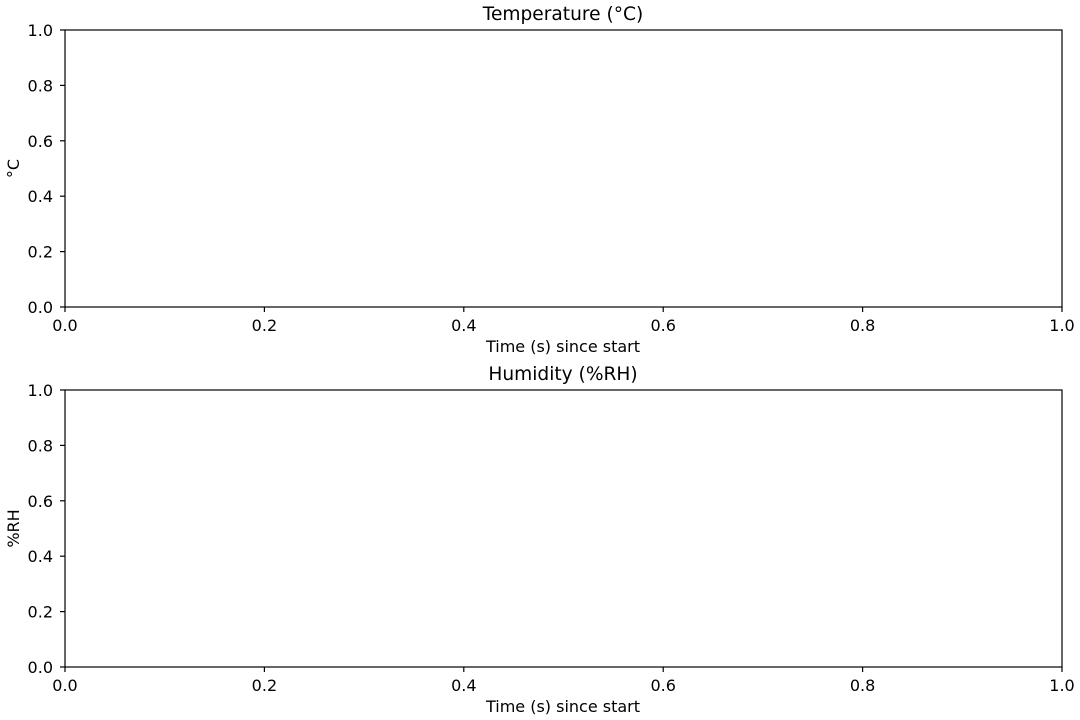  Describe the element at coordinates (40, 612) in the screenshot. I see `humidity-y-tick-label: 0.2` at that location.